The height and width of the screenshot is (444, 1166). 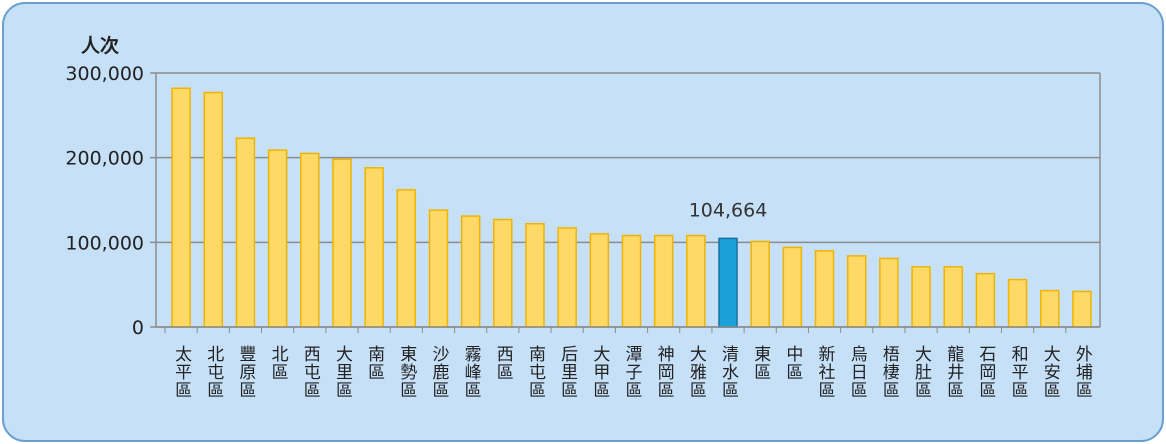 I want to click on x-tick-label: 大里區, so click(x=342, y=372).